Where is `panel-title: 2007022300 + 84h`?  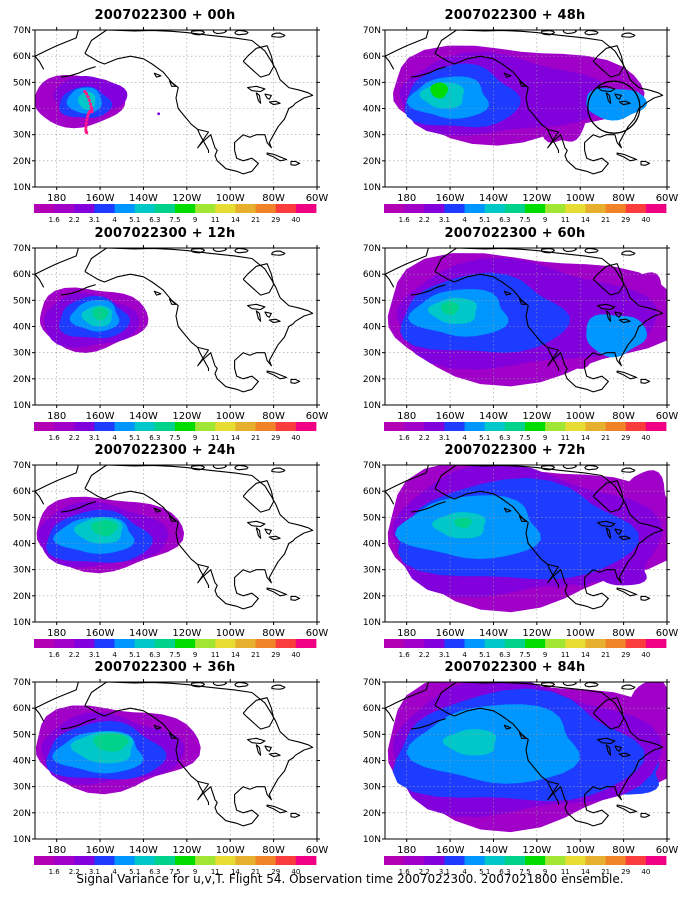 panel-title: 2007022300 + 84h is located at coordinates (515, 667).